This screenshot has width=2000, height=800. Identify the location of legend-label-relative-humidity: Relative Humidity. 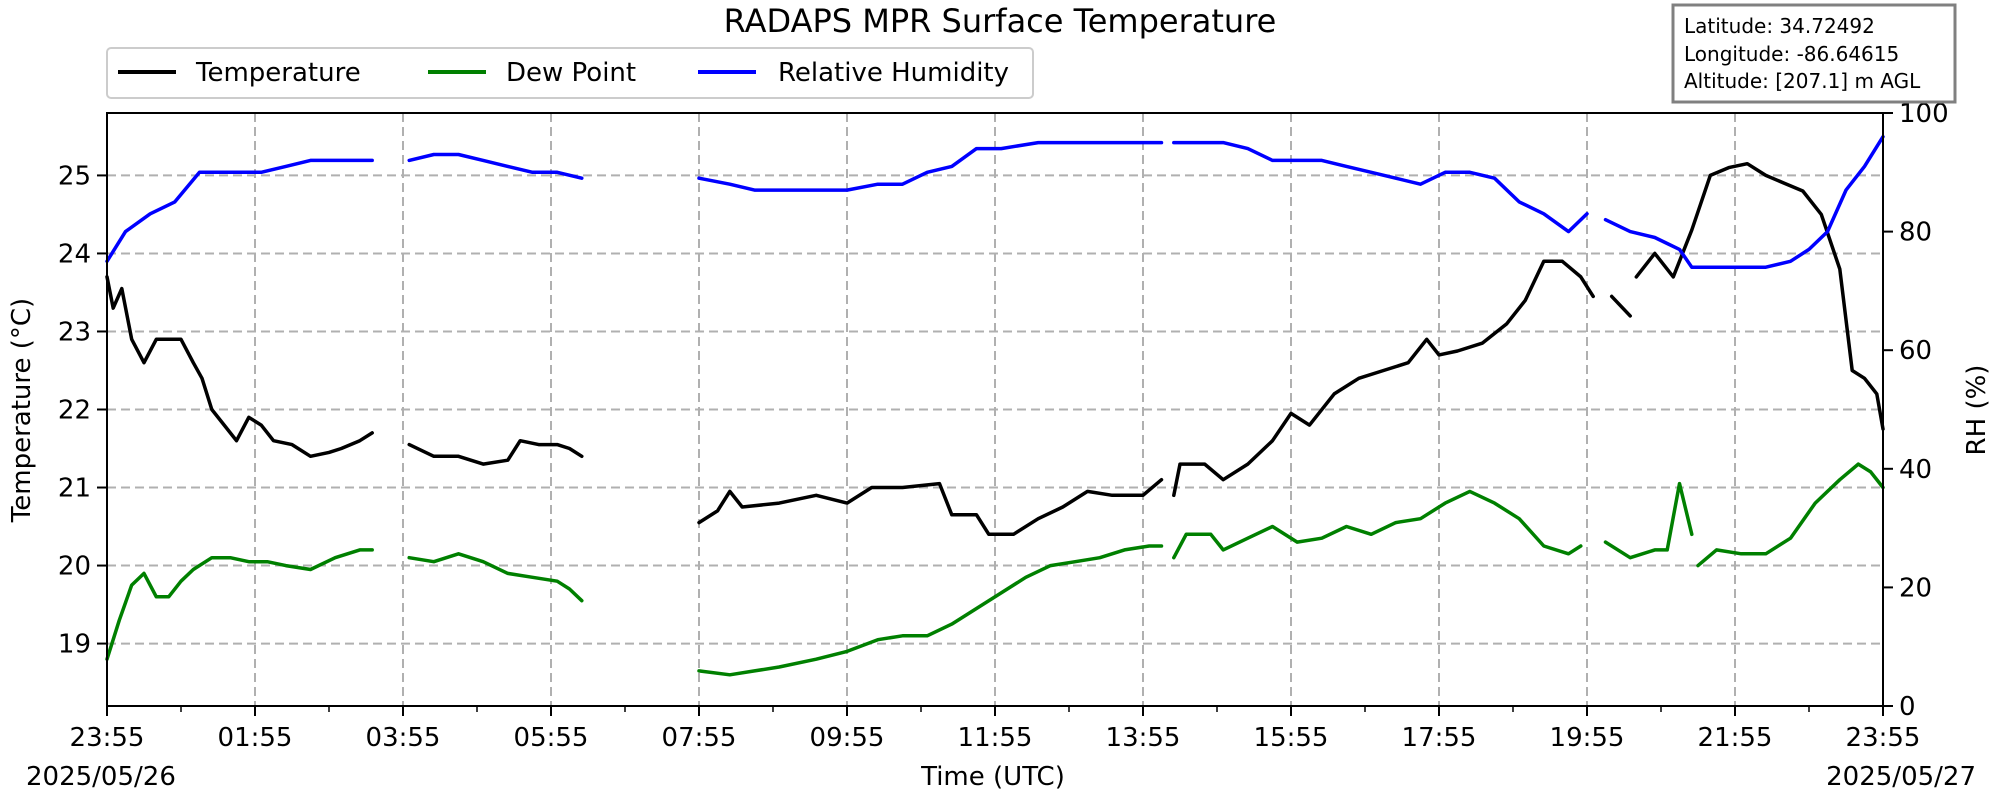
(893, 73).